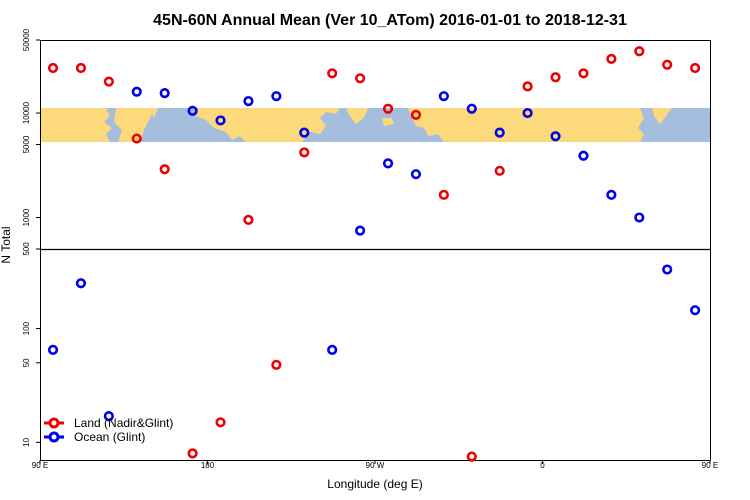  Describe the element at coordinates (268, 125) in the screenshot. I see `map-land-north-america` at that location.